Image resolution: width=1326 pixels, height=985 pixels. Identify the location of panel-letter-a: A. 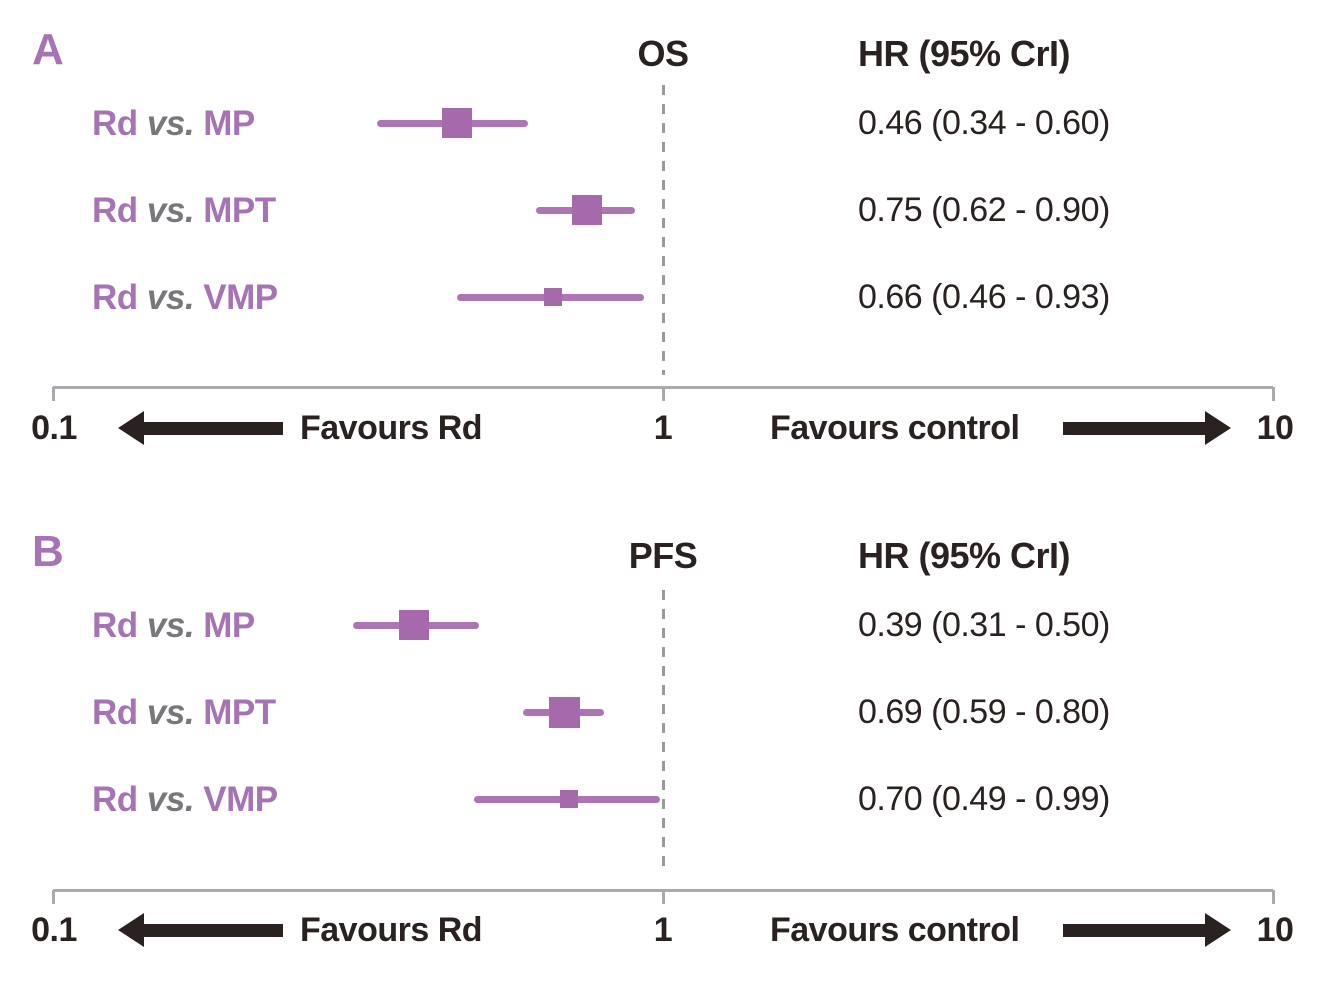
(48, 49).